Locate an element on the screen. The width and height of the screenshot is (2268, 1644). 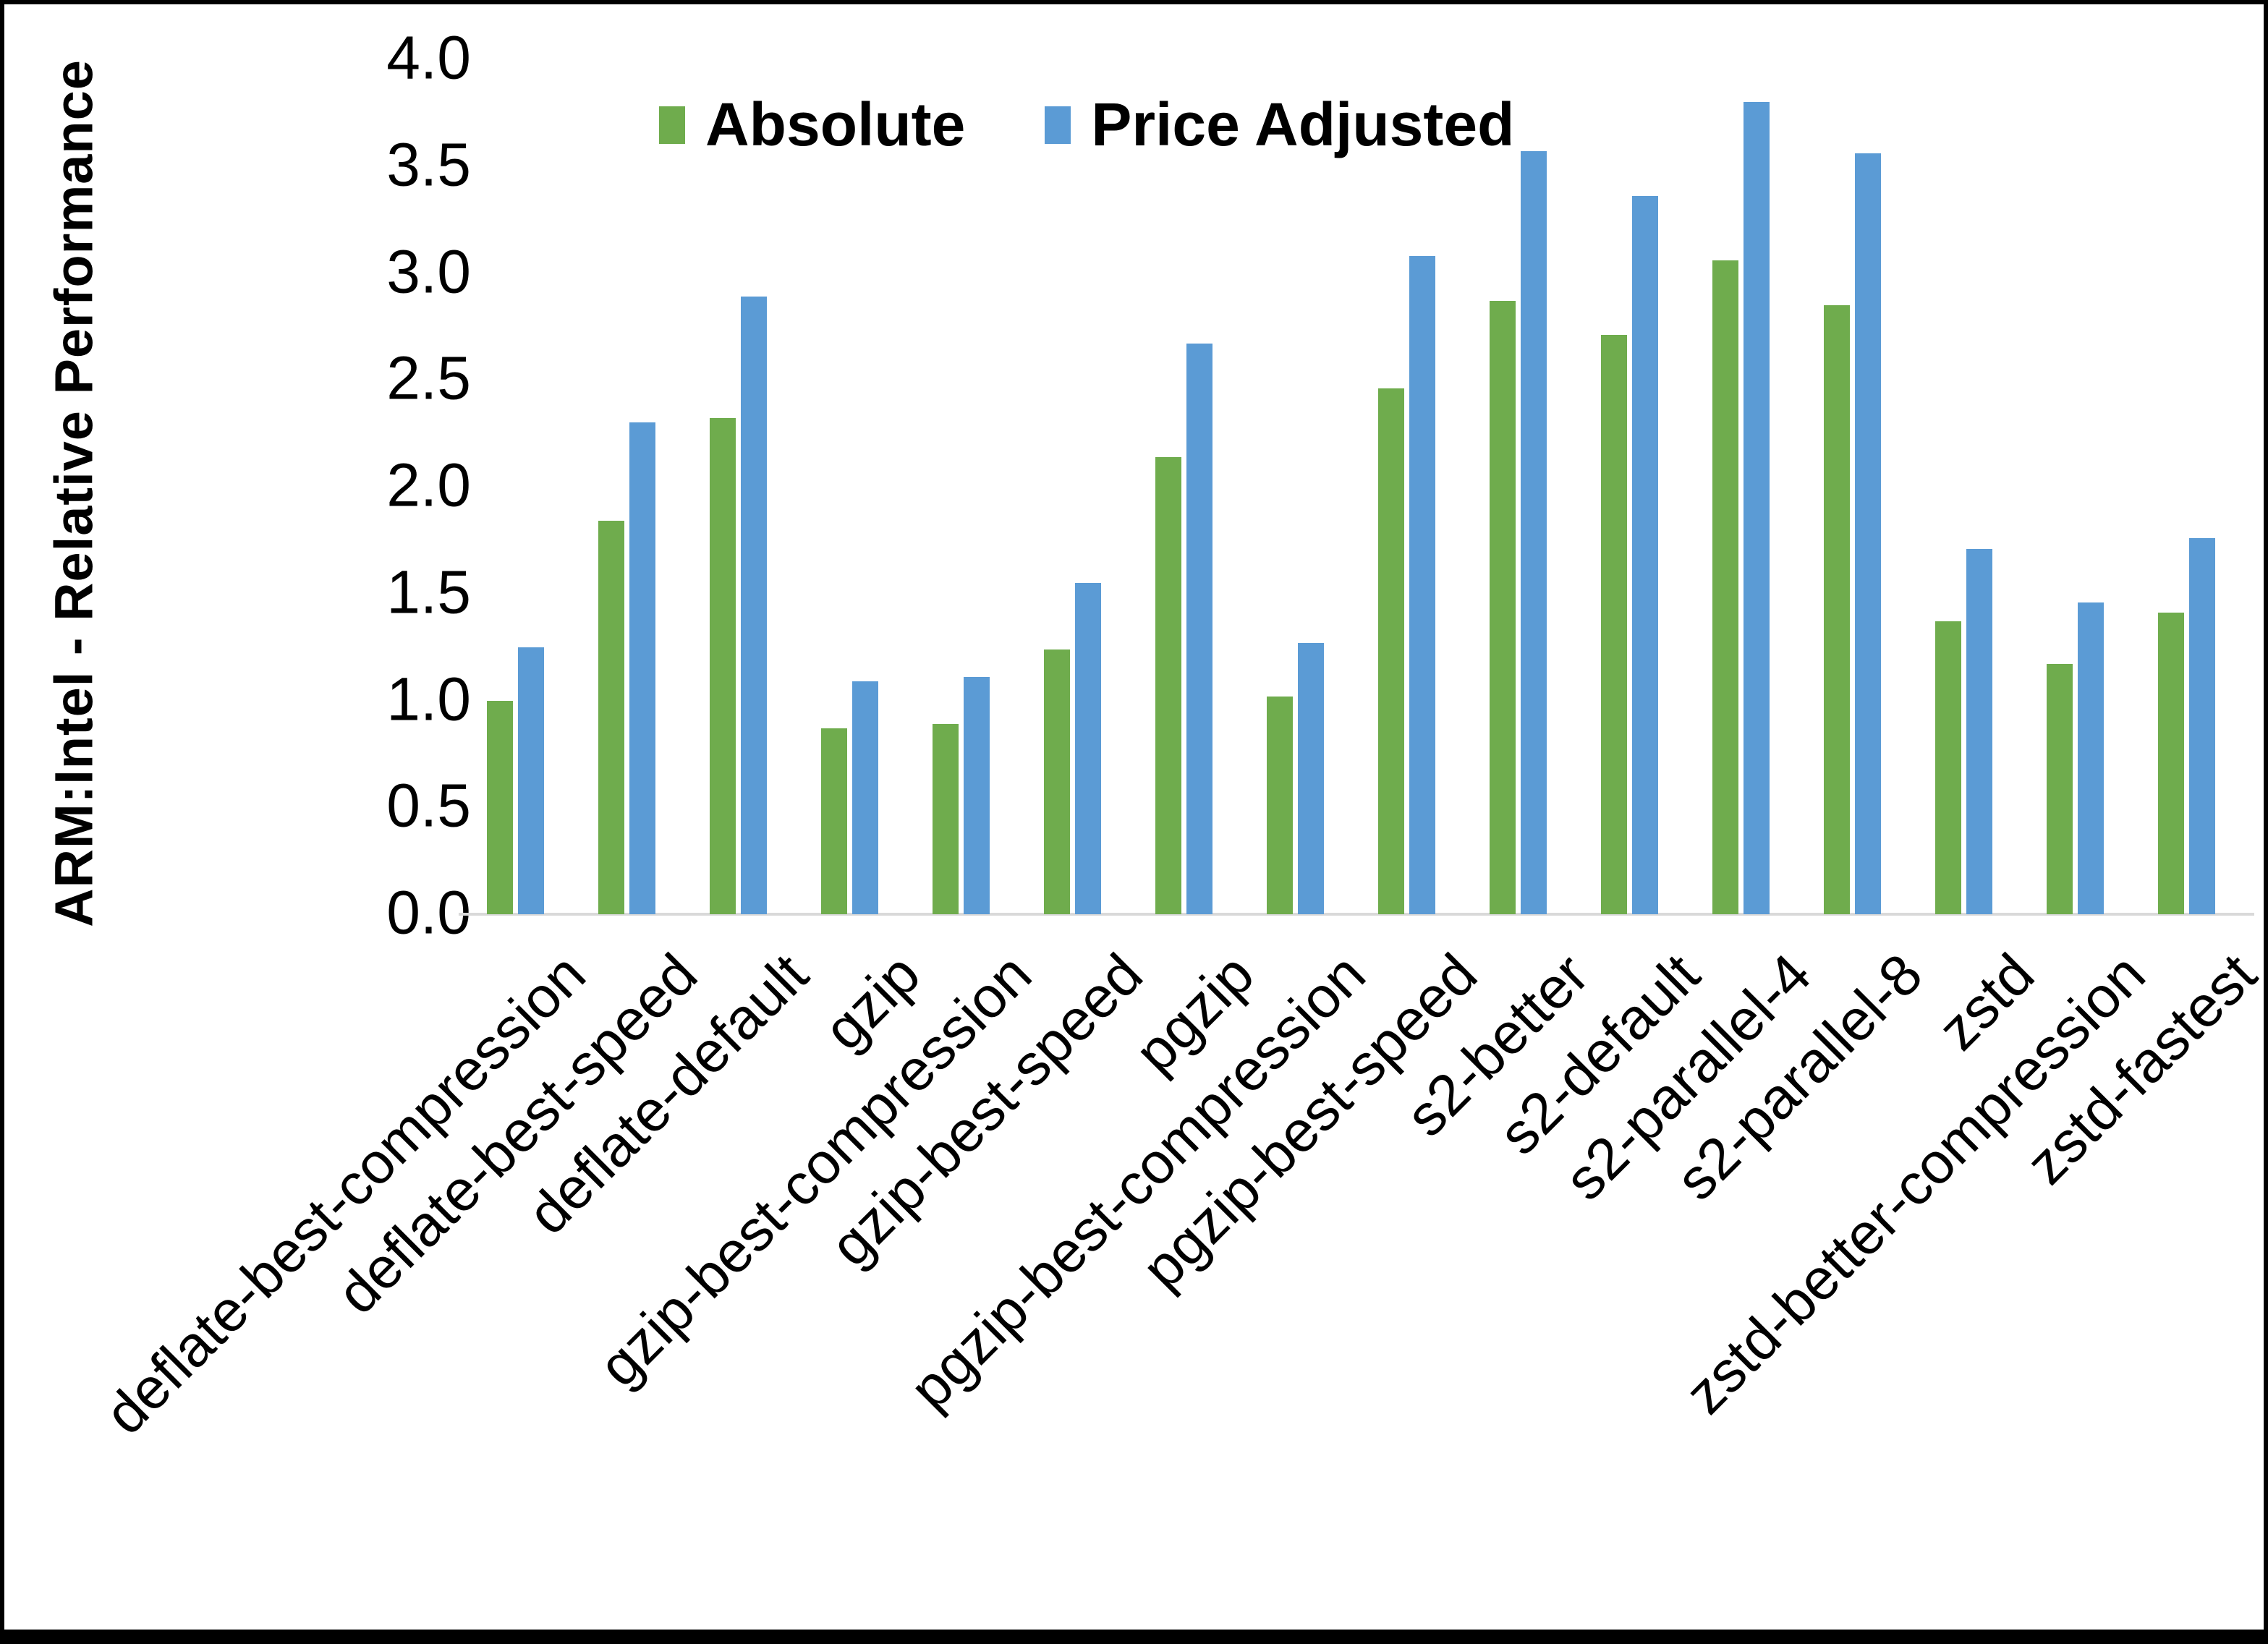
legend-item: Price Adjusted is located at coordinates (1279, 125).